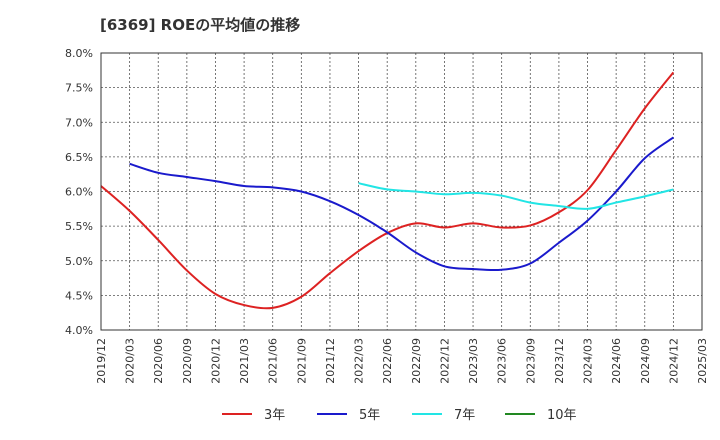 This screenshot has height=440, width=720. What do you see at coordinates (359, 361) in the screenshot?
I see `x-tick-label: 2022/03` at bounding box center [359, 361].